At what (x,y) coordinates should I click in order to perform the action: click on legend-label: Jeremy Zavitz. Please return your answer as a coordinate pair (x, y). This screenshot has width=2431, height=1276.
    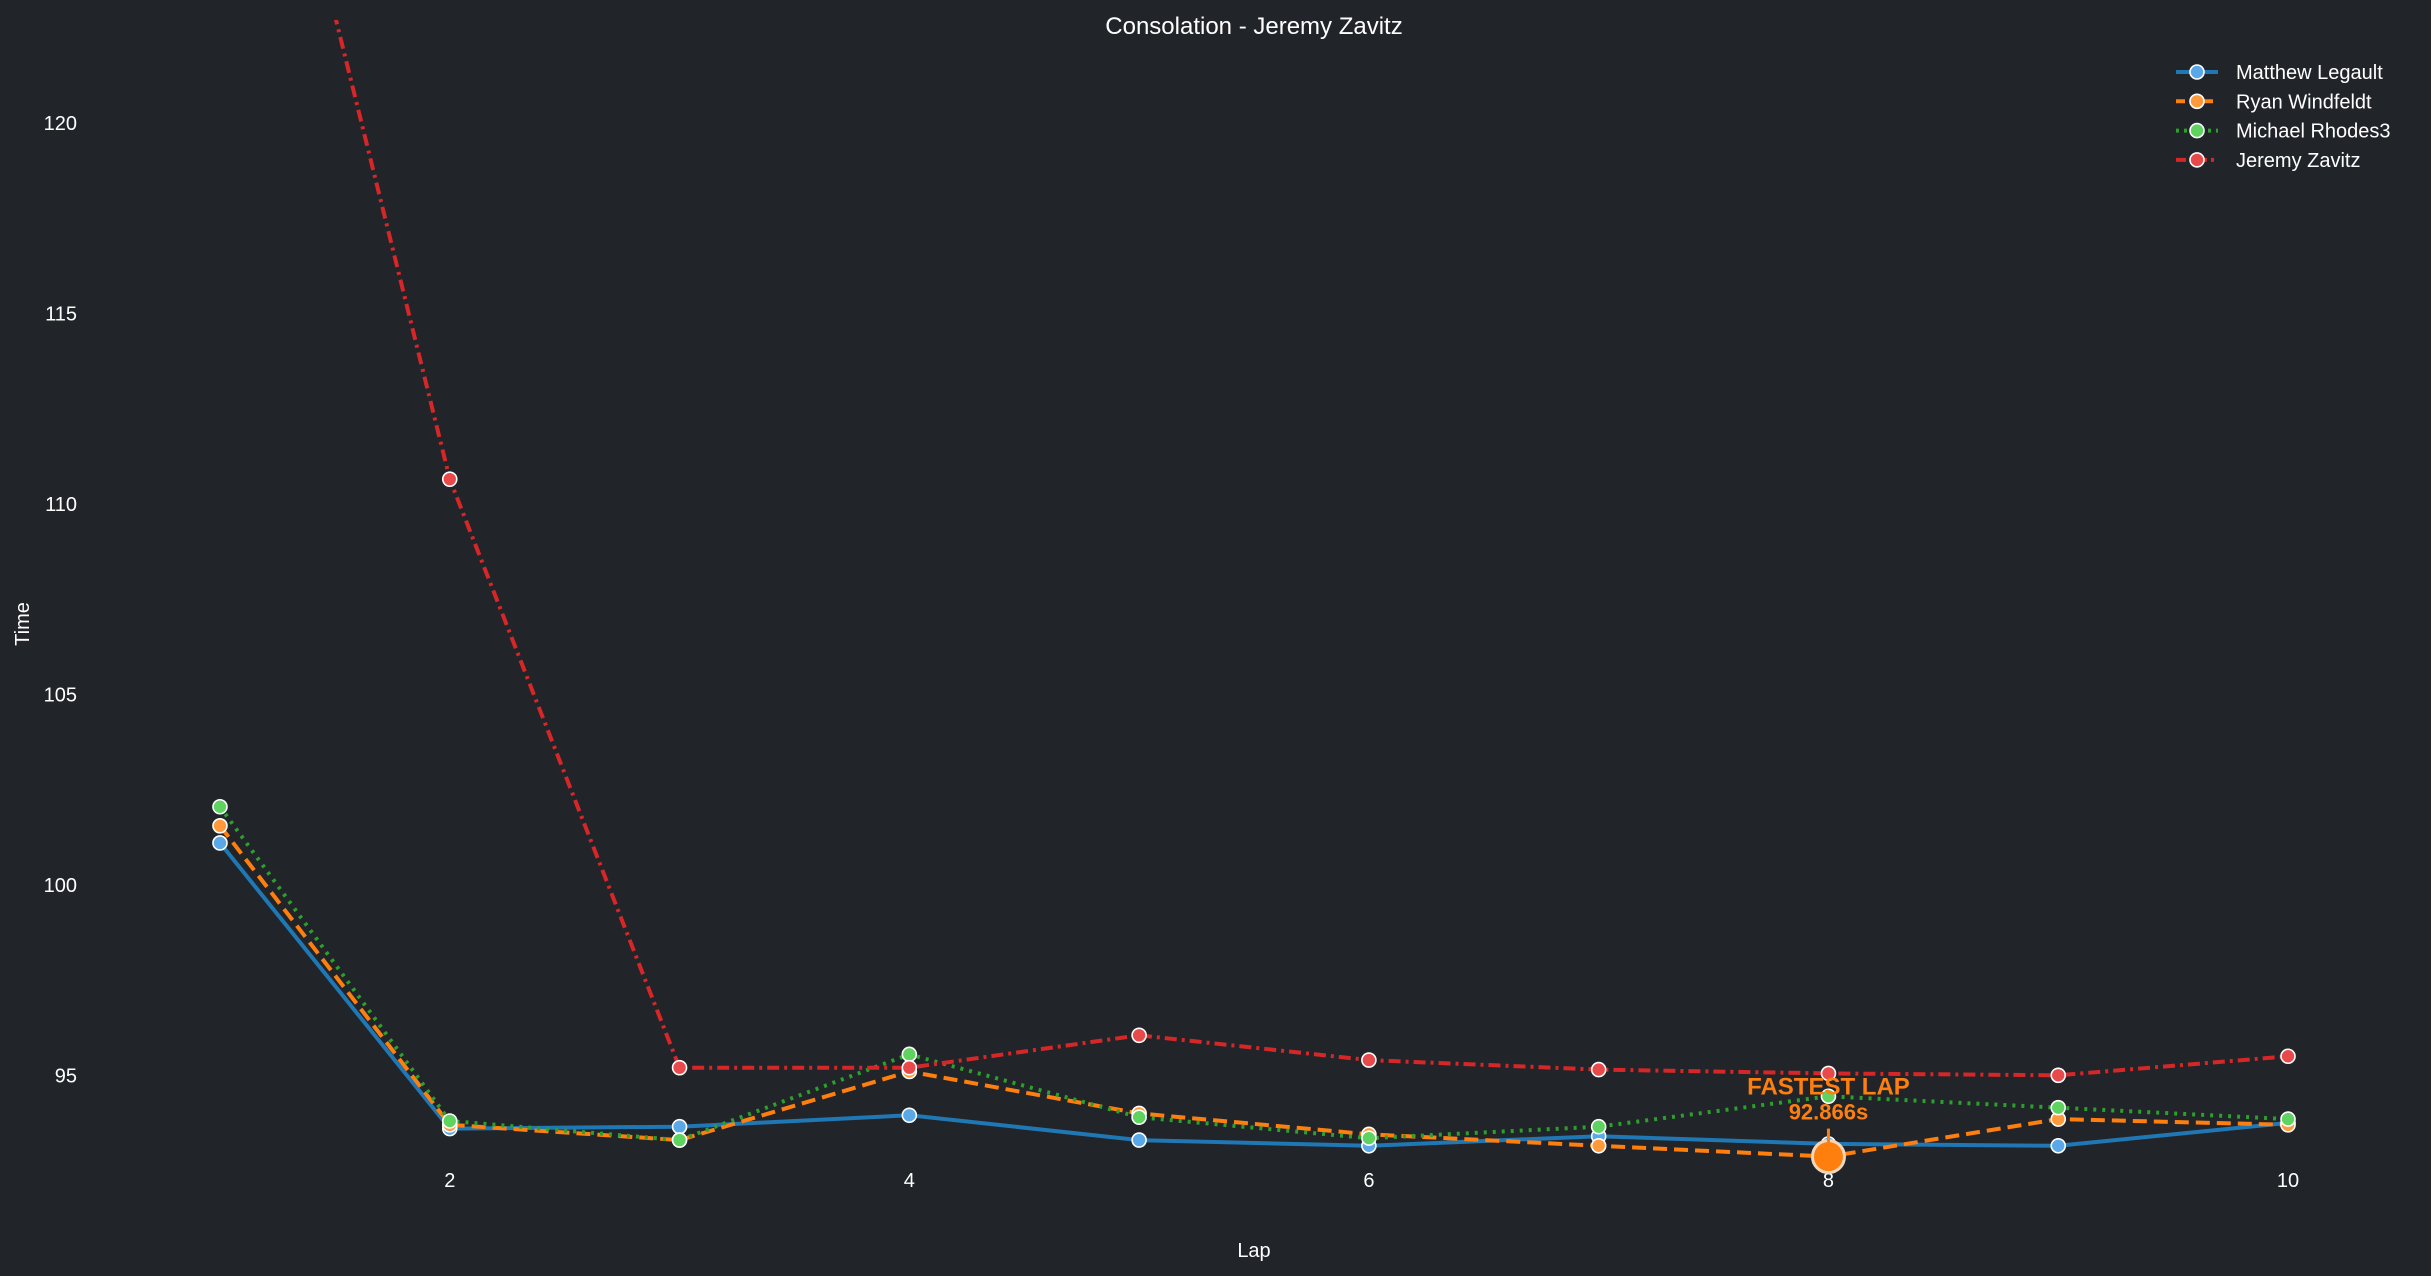
    Looking at the image, I should click on (2298, 161).